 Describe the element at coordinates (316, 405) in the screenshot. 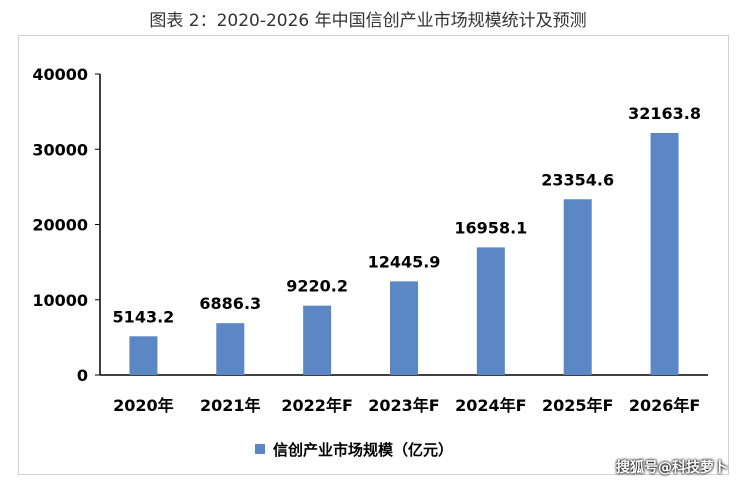

I see `x-tick-label: 2022年F` at that location.